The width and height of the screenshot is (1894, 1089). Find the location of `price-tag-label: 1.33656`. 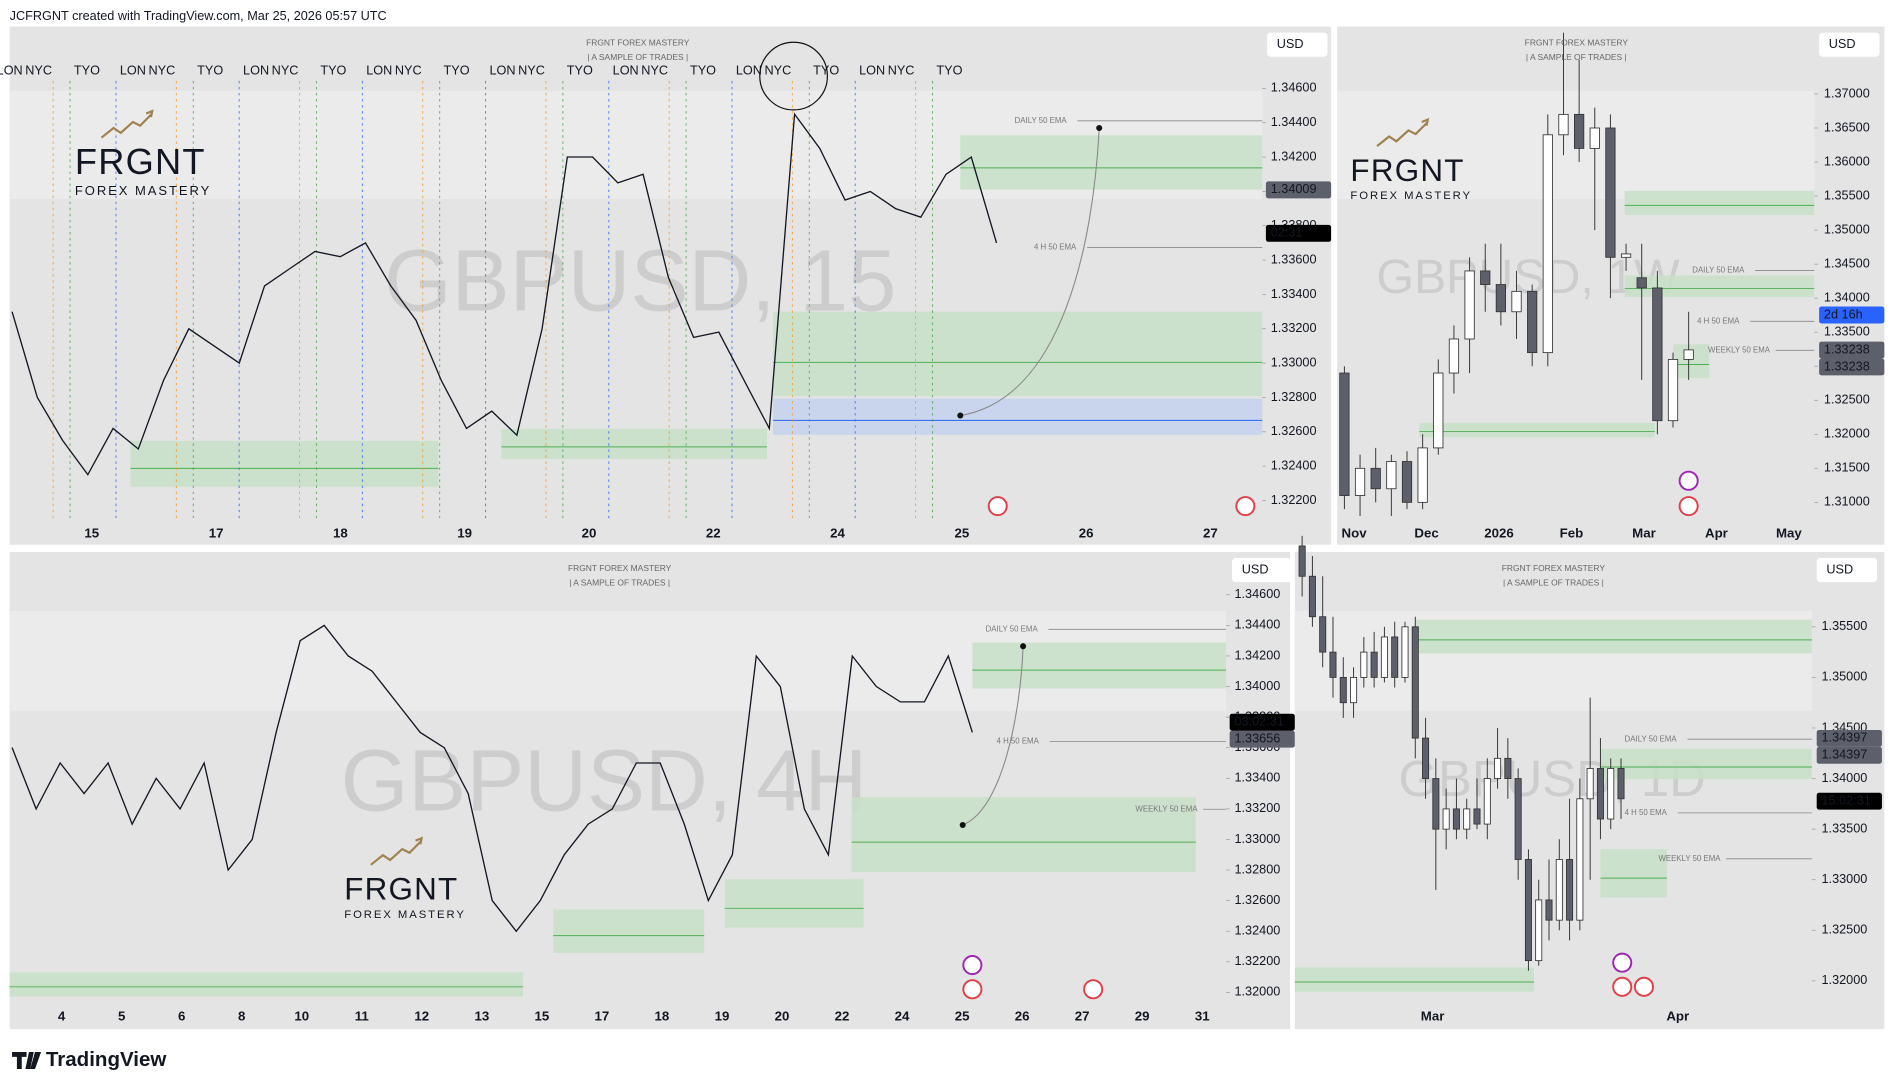

price-tag-label: 1.33656 is located at coordinates (1257, 738).